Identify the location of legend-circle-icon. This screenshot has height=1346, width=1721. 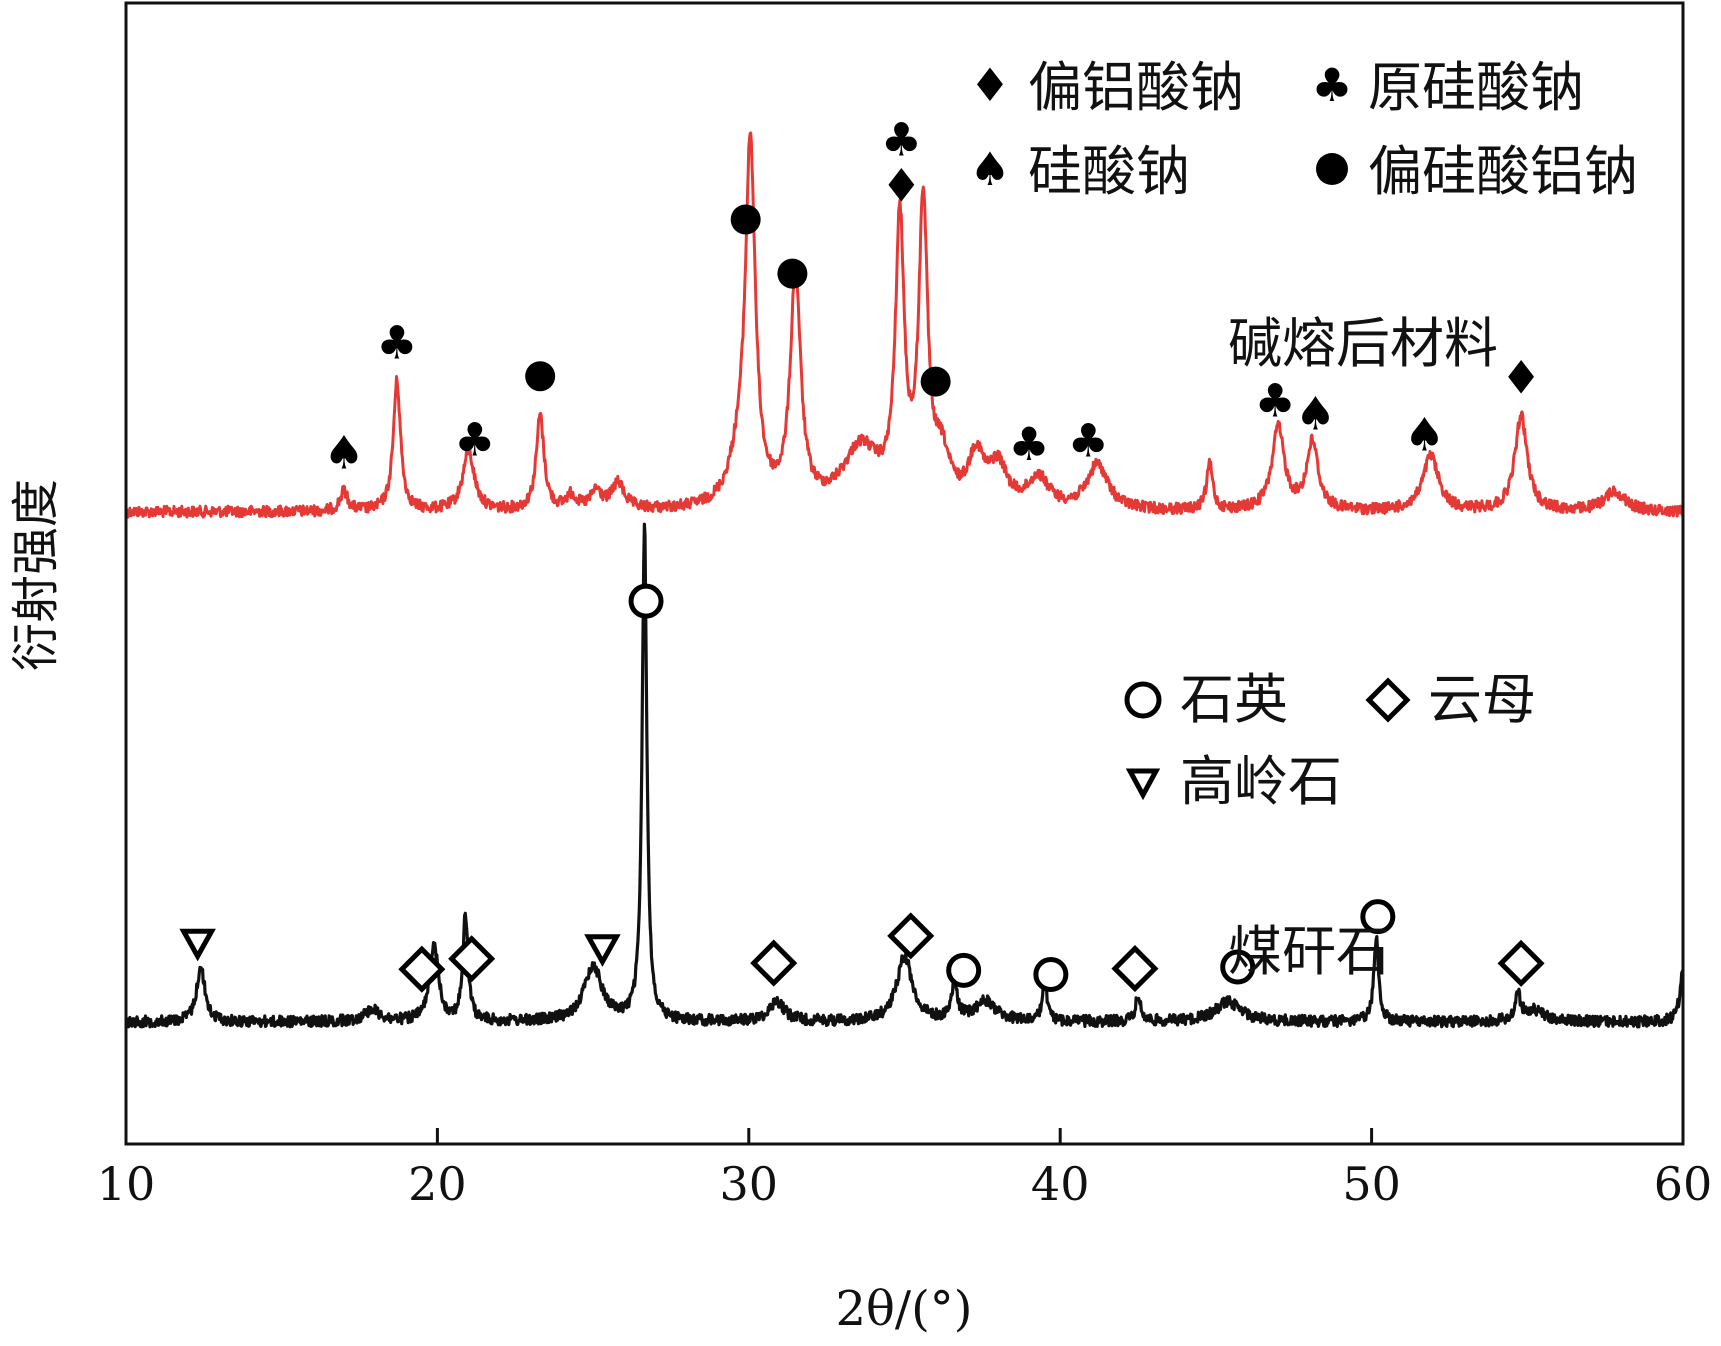
(1143, 700).